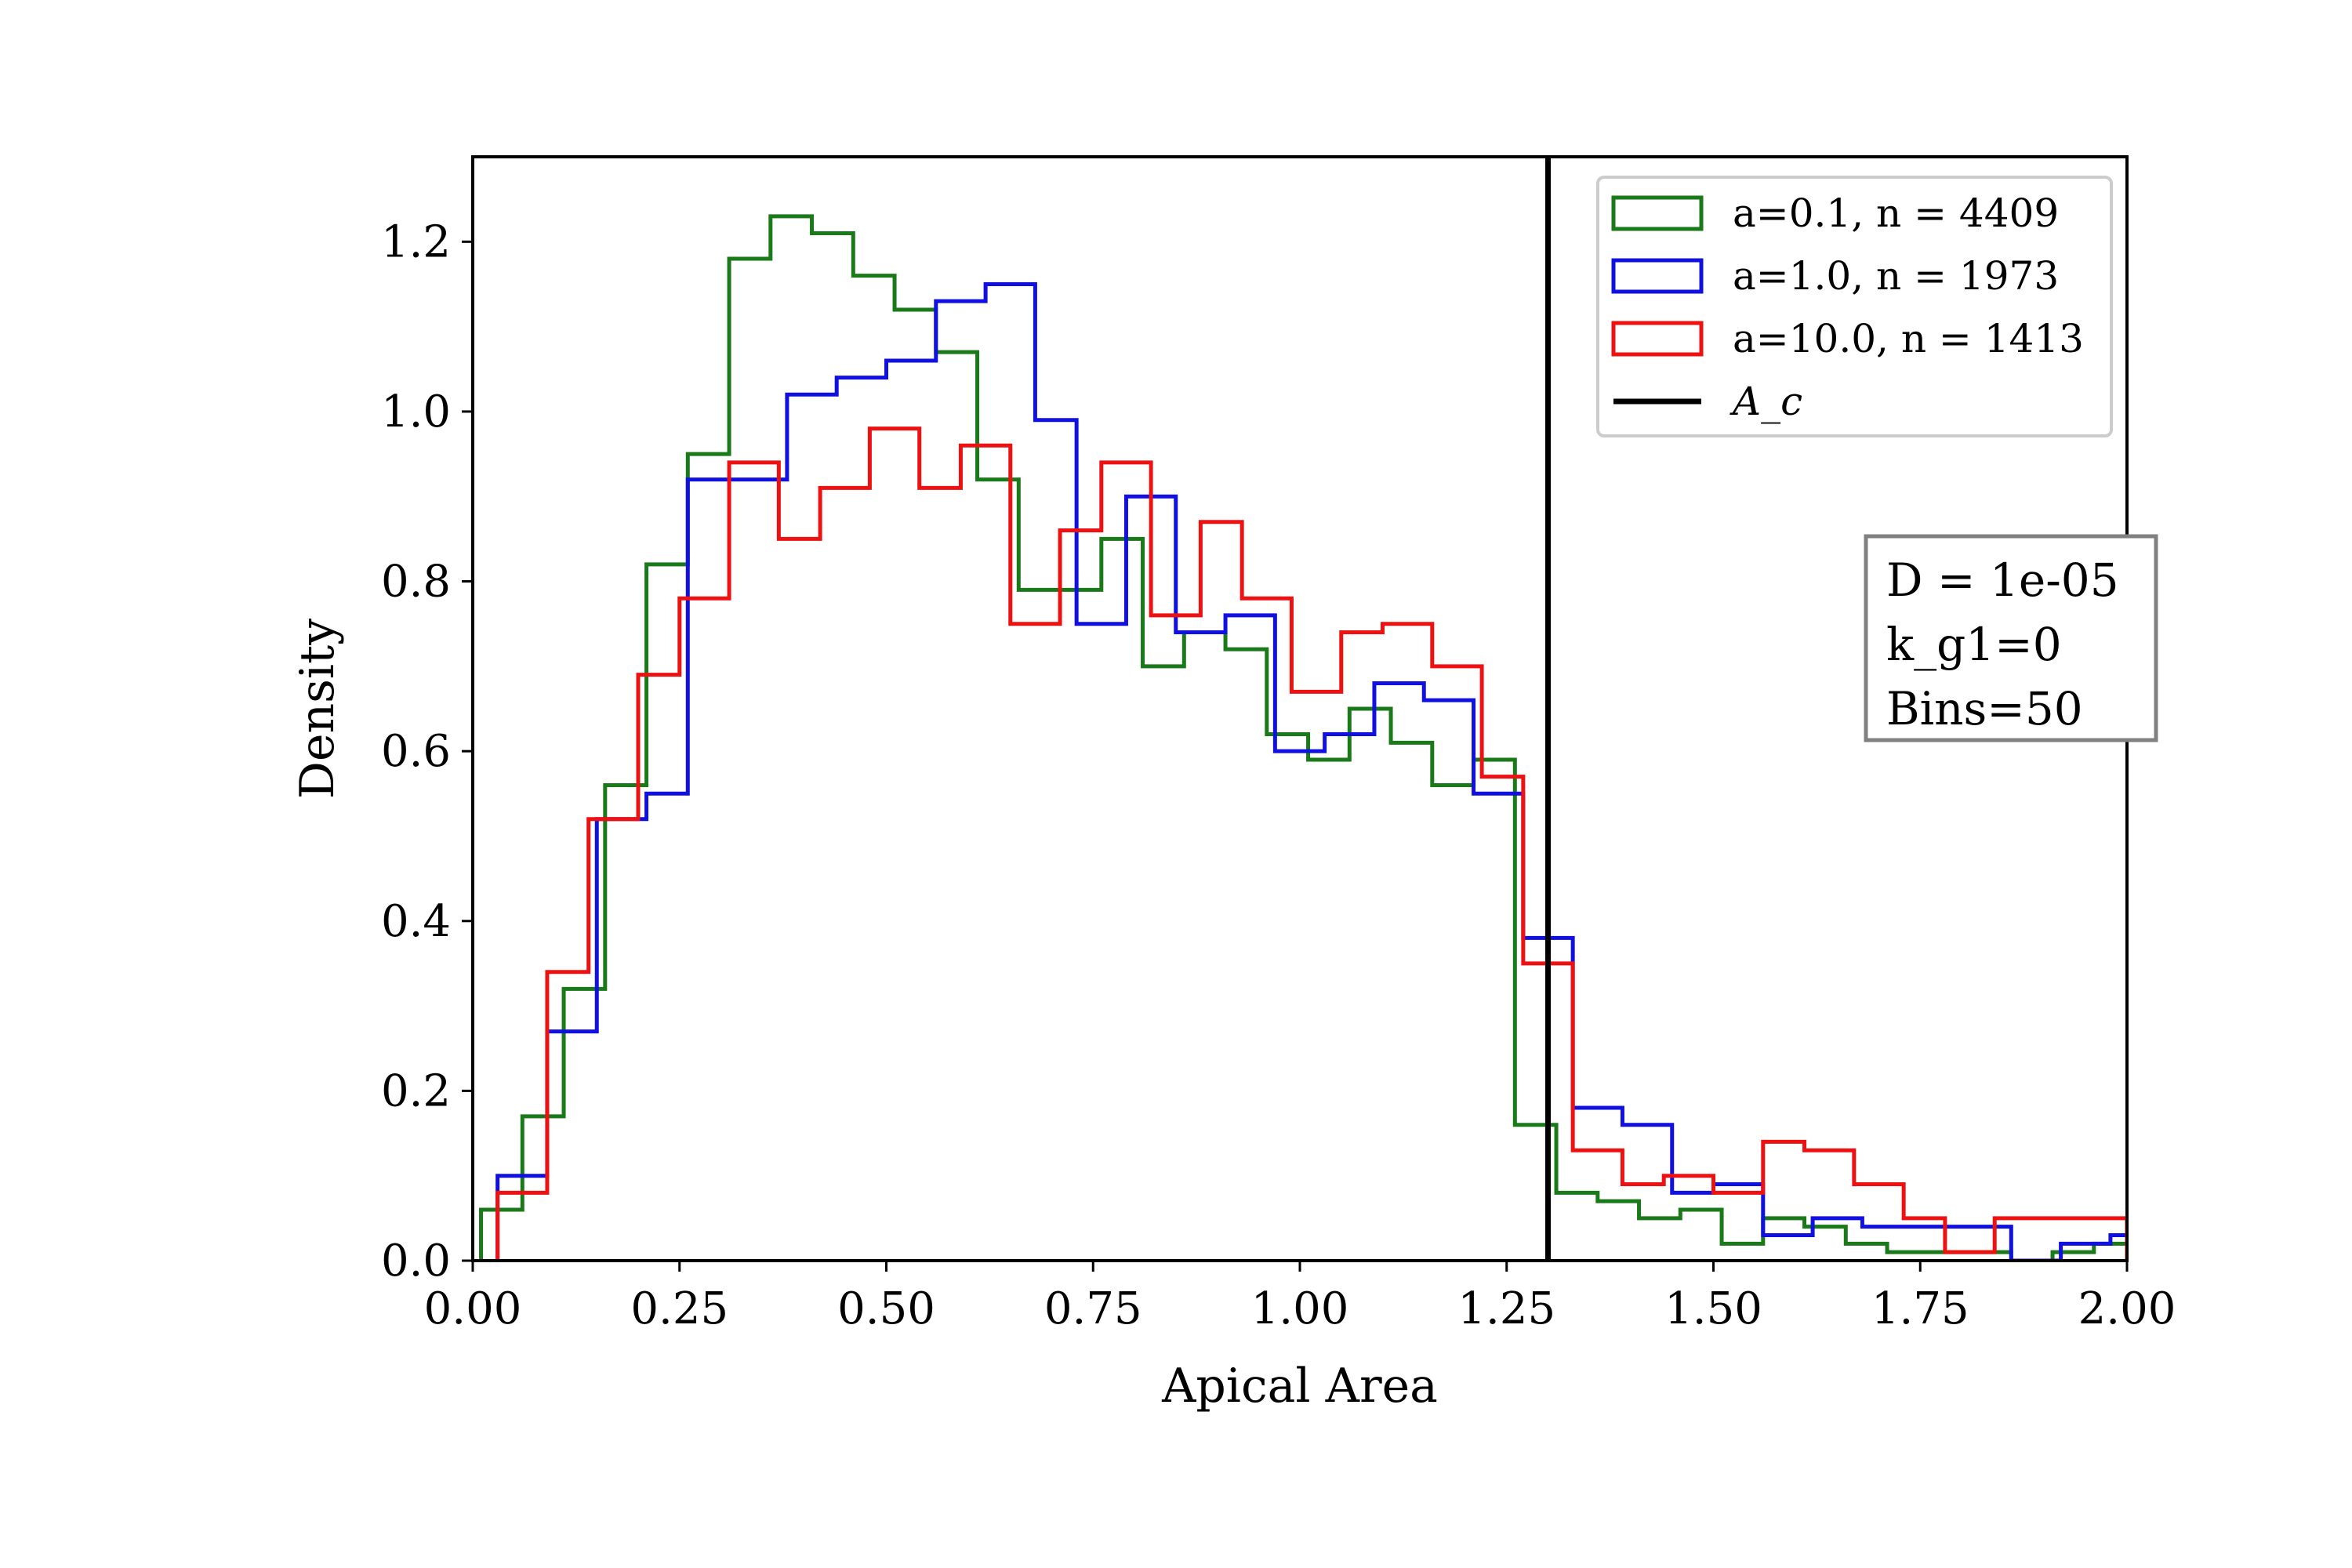  Describe the element at coordinates (416, 922) in the screenshot. I see `y-tick-label: 0.4` at that location.